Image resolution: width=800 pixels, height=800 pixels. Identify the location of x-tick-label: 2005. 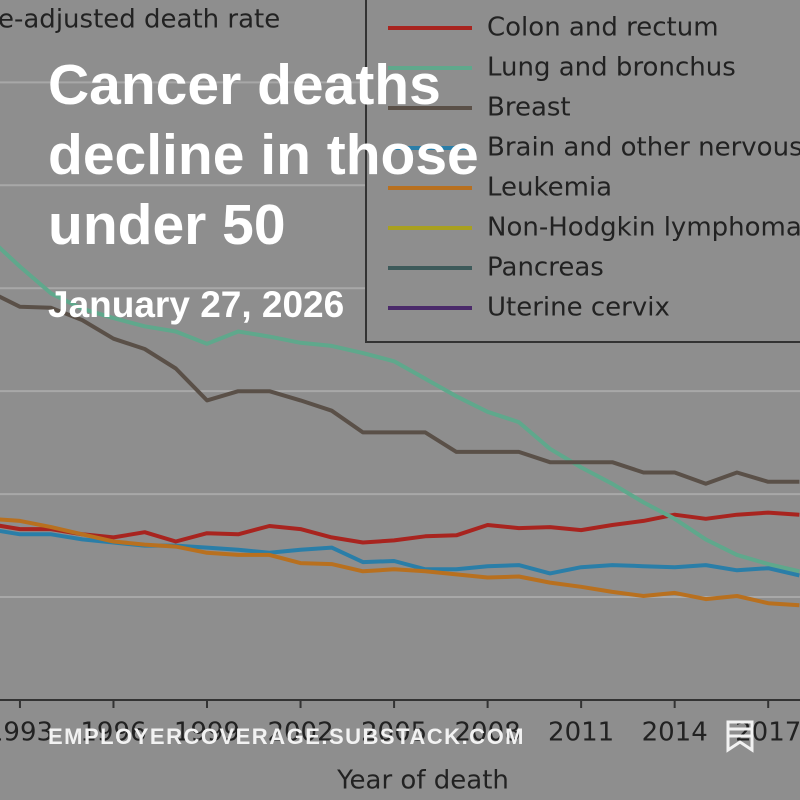
(394, 733).